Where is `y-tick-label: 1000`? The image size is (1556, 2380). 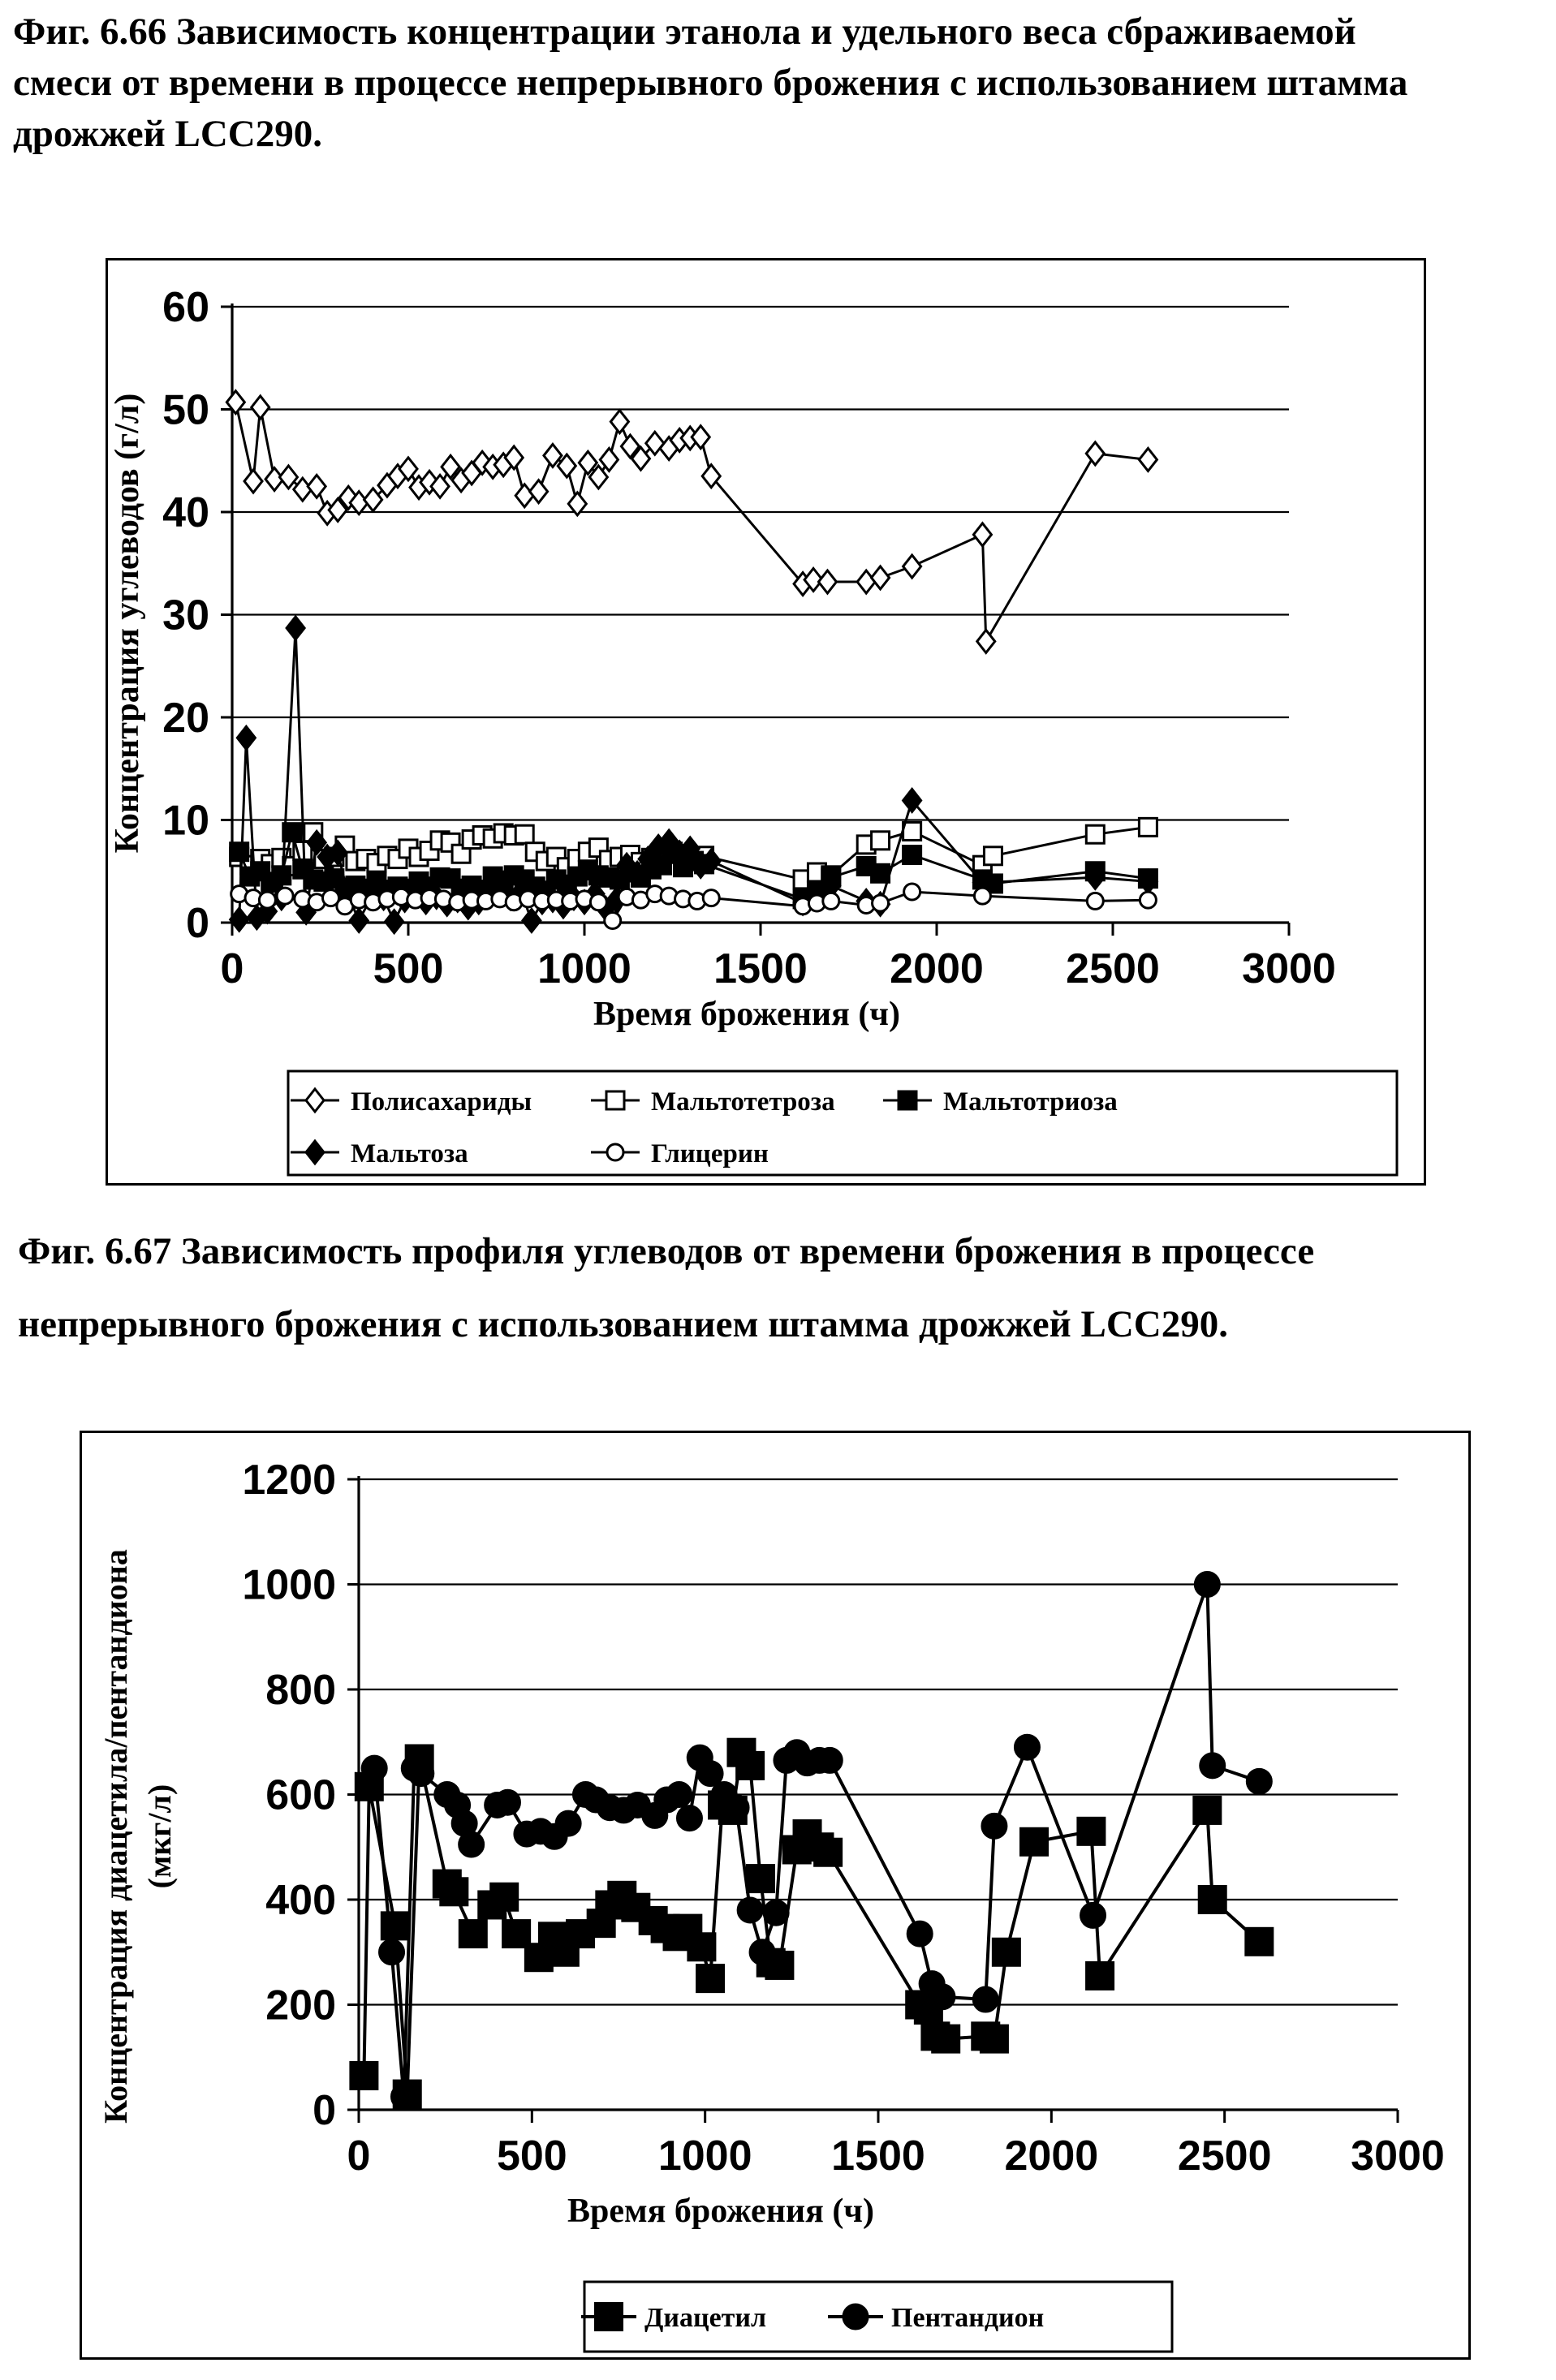
y-tick-label: 1000 is located at coordinates (289, 1585).